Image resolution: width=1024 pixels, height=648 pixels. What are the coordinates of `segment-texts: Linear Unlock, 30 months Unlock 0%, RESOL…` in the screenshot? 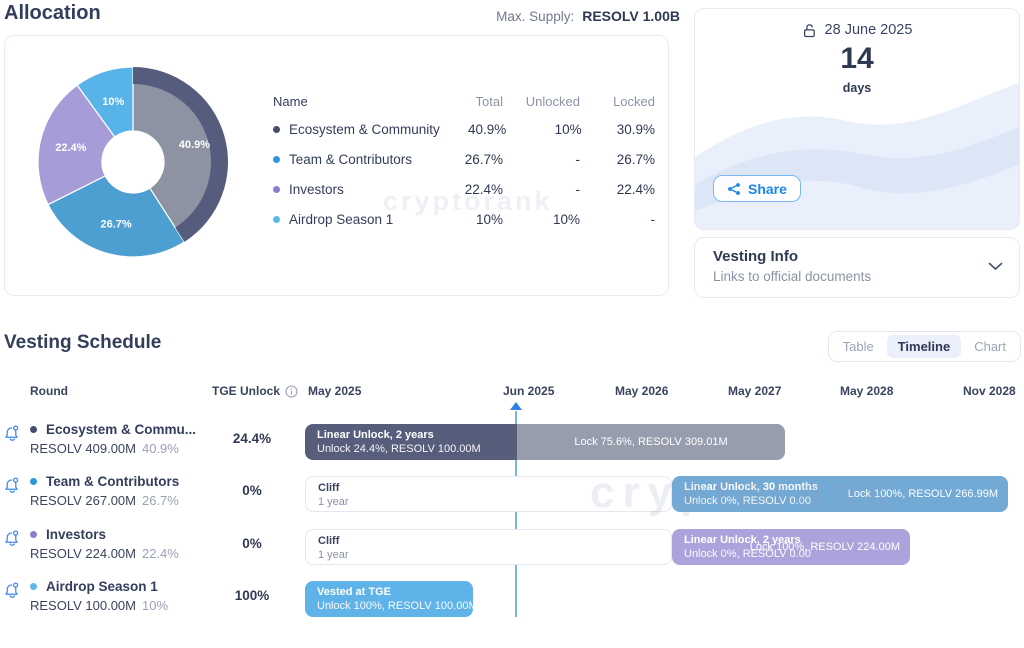 It's located at (840, 492).